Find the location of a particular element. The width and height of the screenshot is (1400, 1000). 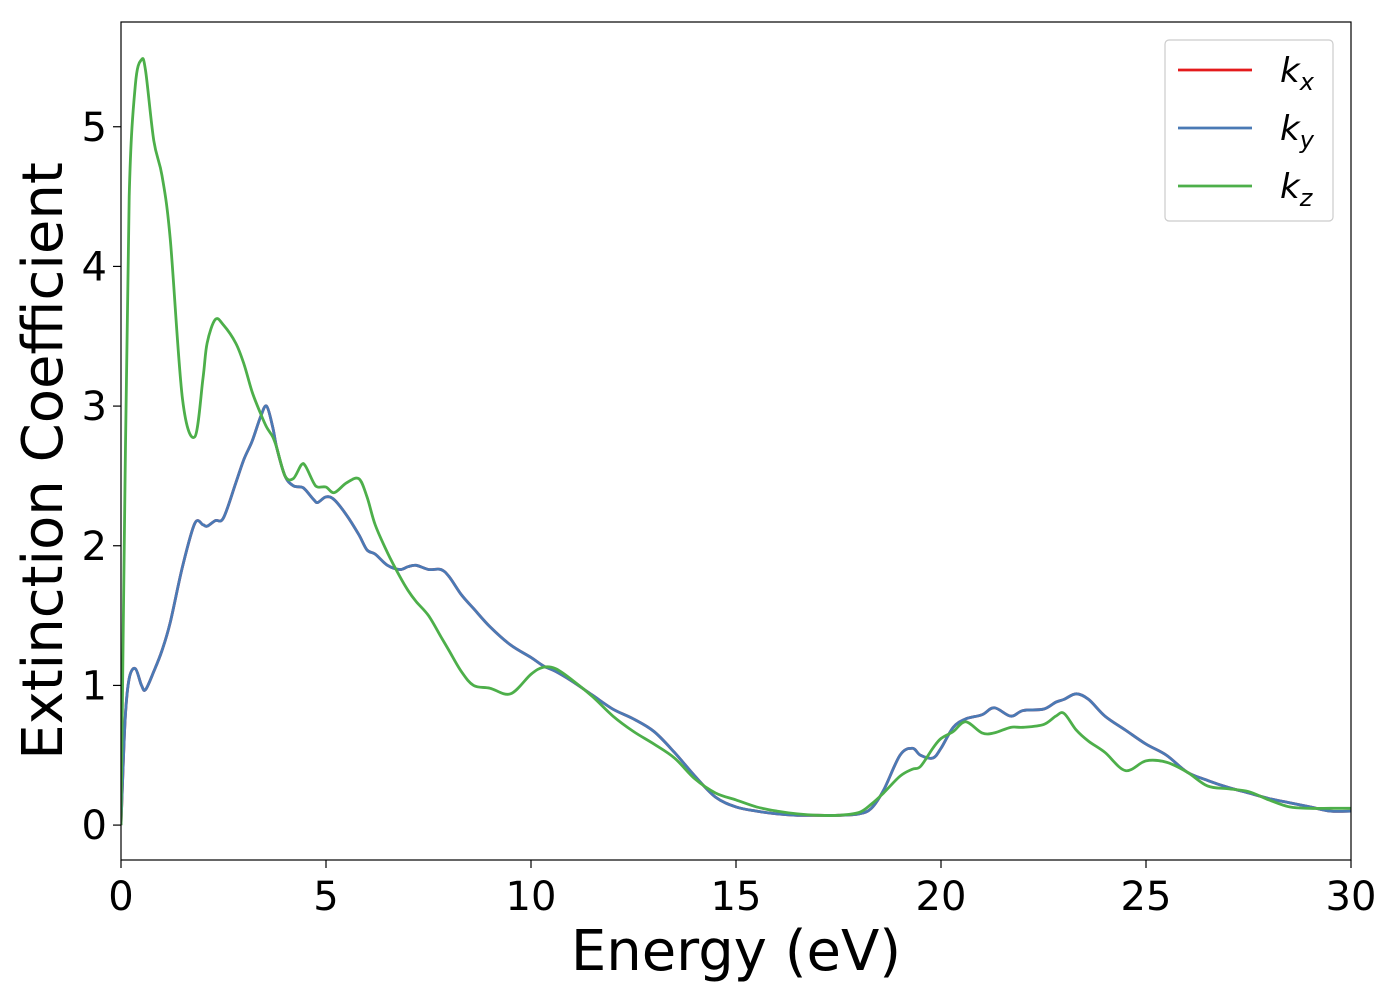

legend-label-k-z: kz is located at coordinates (1297, 189).